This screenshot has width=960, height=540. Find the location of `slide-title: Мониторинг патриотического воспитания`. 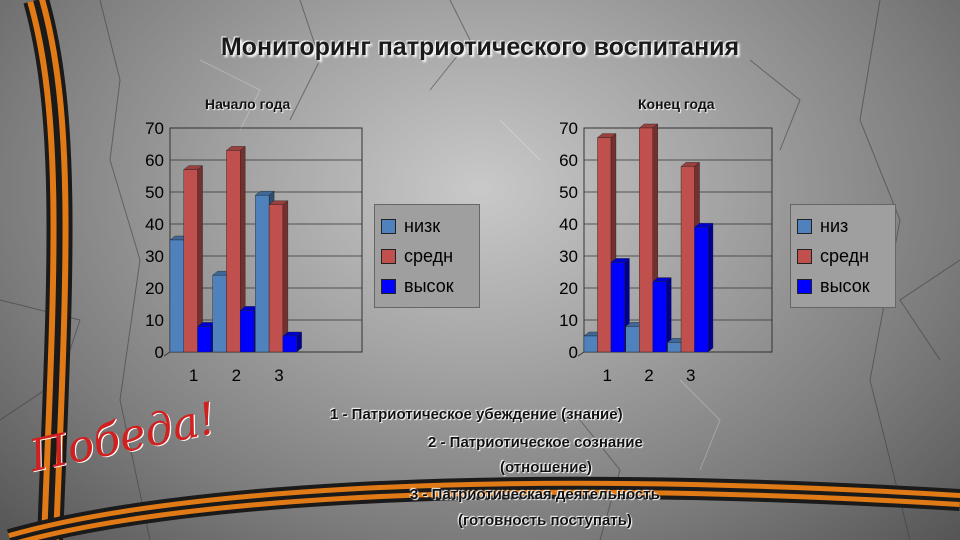

slide-title: Мониторинг патриотического воспитания is located at coordinates (480, 47).